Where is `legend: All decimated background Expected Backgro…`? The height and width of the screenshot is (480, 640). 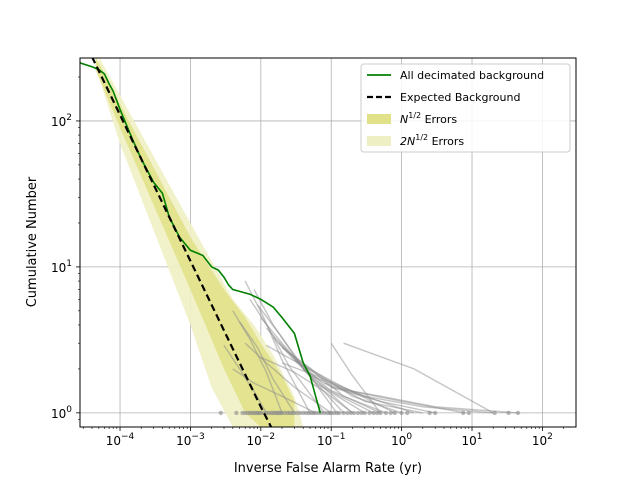 legend: All decimated background Expected Backgro… is located at coordinates (465, 108).